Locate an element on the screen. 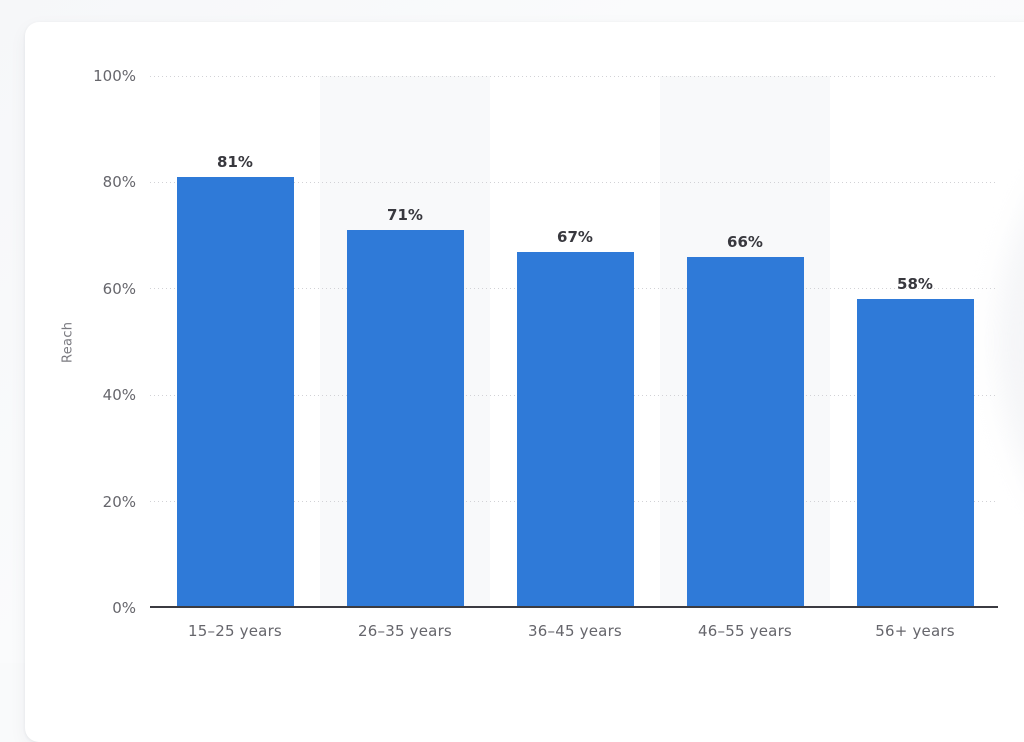  x-tick-label: 15–25 years is located at coordinates (235, 631).